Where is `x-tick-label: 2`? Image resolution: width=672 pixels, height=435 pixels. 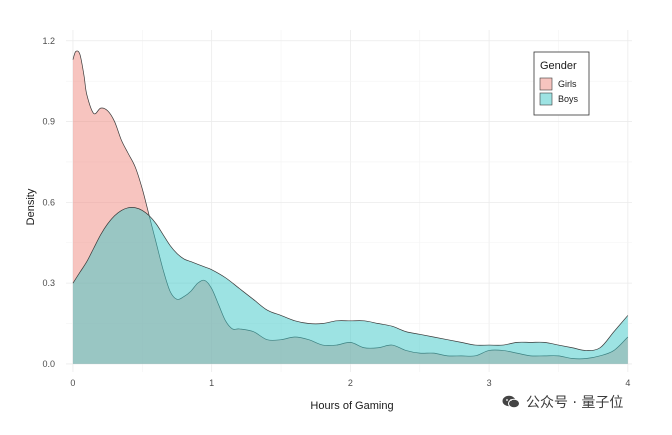
x-tick-label: 2 is located at coordinates (350, 383).